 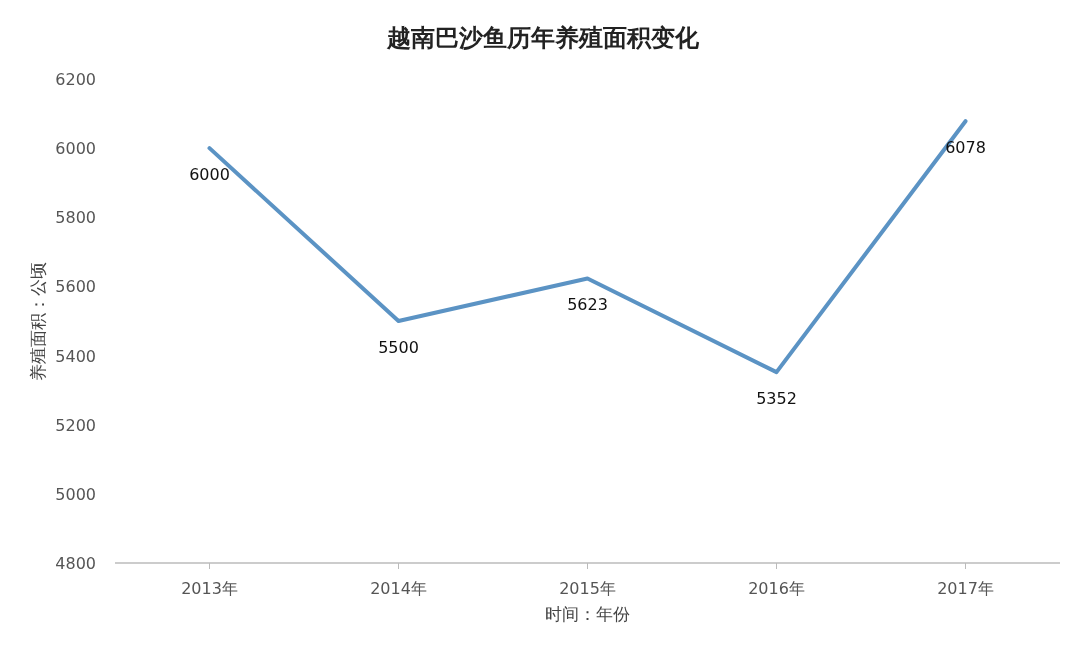 What do you see at coordinates (965, 148) in the screenshot?
I see `data-label: 6078` at bounding box center [965, 148].